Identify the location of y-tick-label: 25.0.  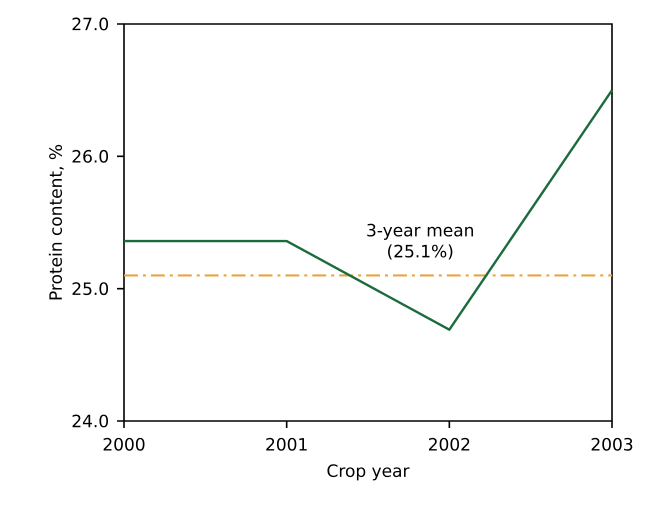
(90, 289).